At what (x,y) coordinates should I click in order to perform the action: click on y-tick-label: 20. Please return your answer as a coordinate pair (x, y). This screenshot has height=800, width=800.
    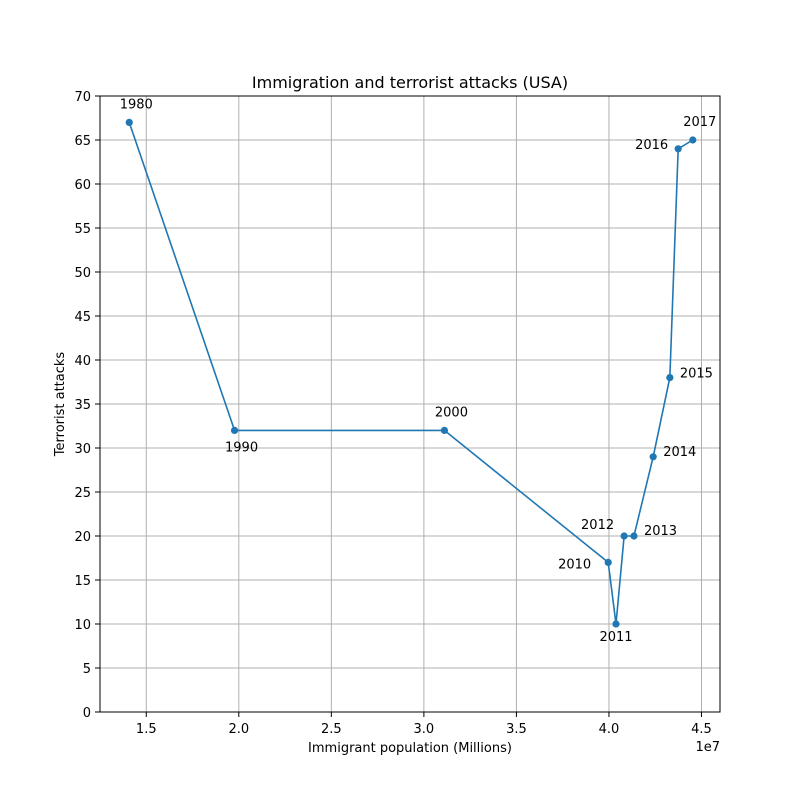
    Looking at the image, I should click on (82, 537).